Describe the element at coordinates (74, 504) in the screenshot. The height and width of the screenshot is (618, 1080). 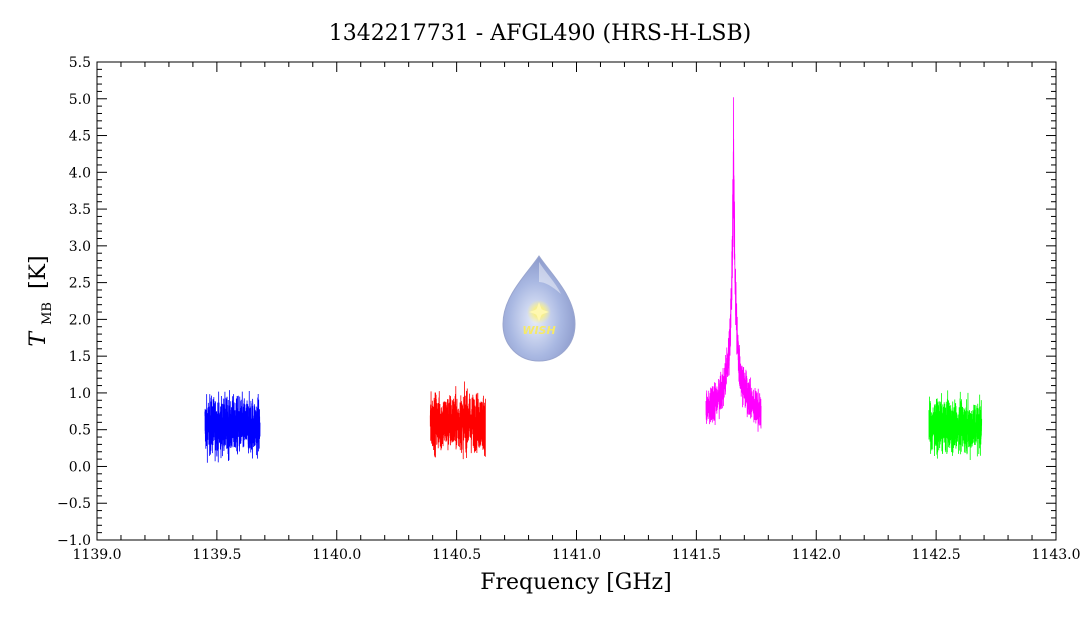
I see `y-tick-label: −0.5` at that location.